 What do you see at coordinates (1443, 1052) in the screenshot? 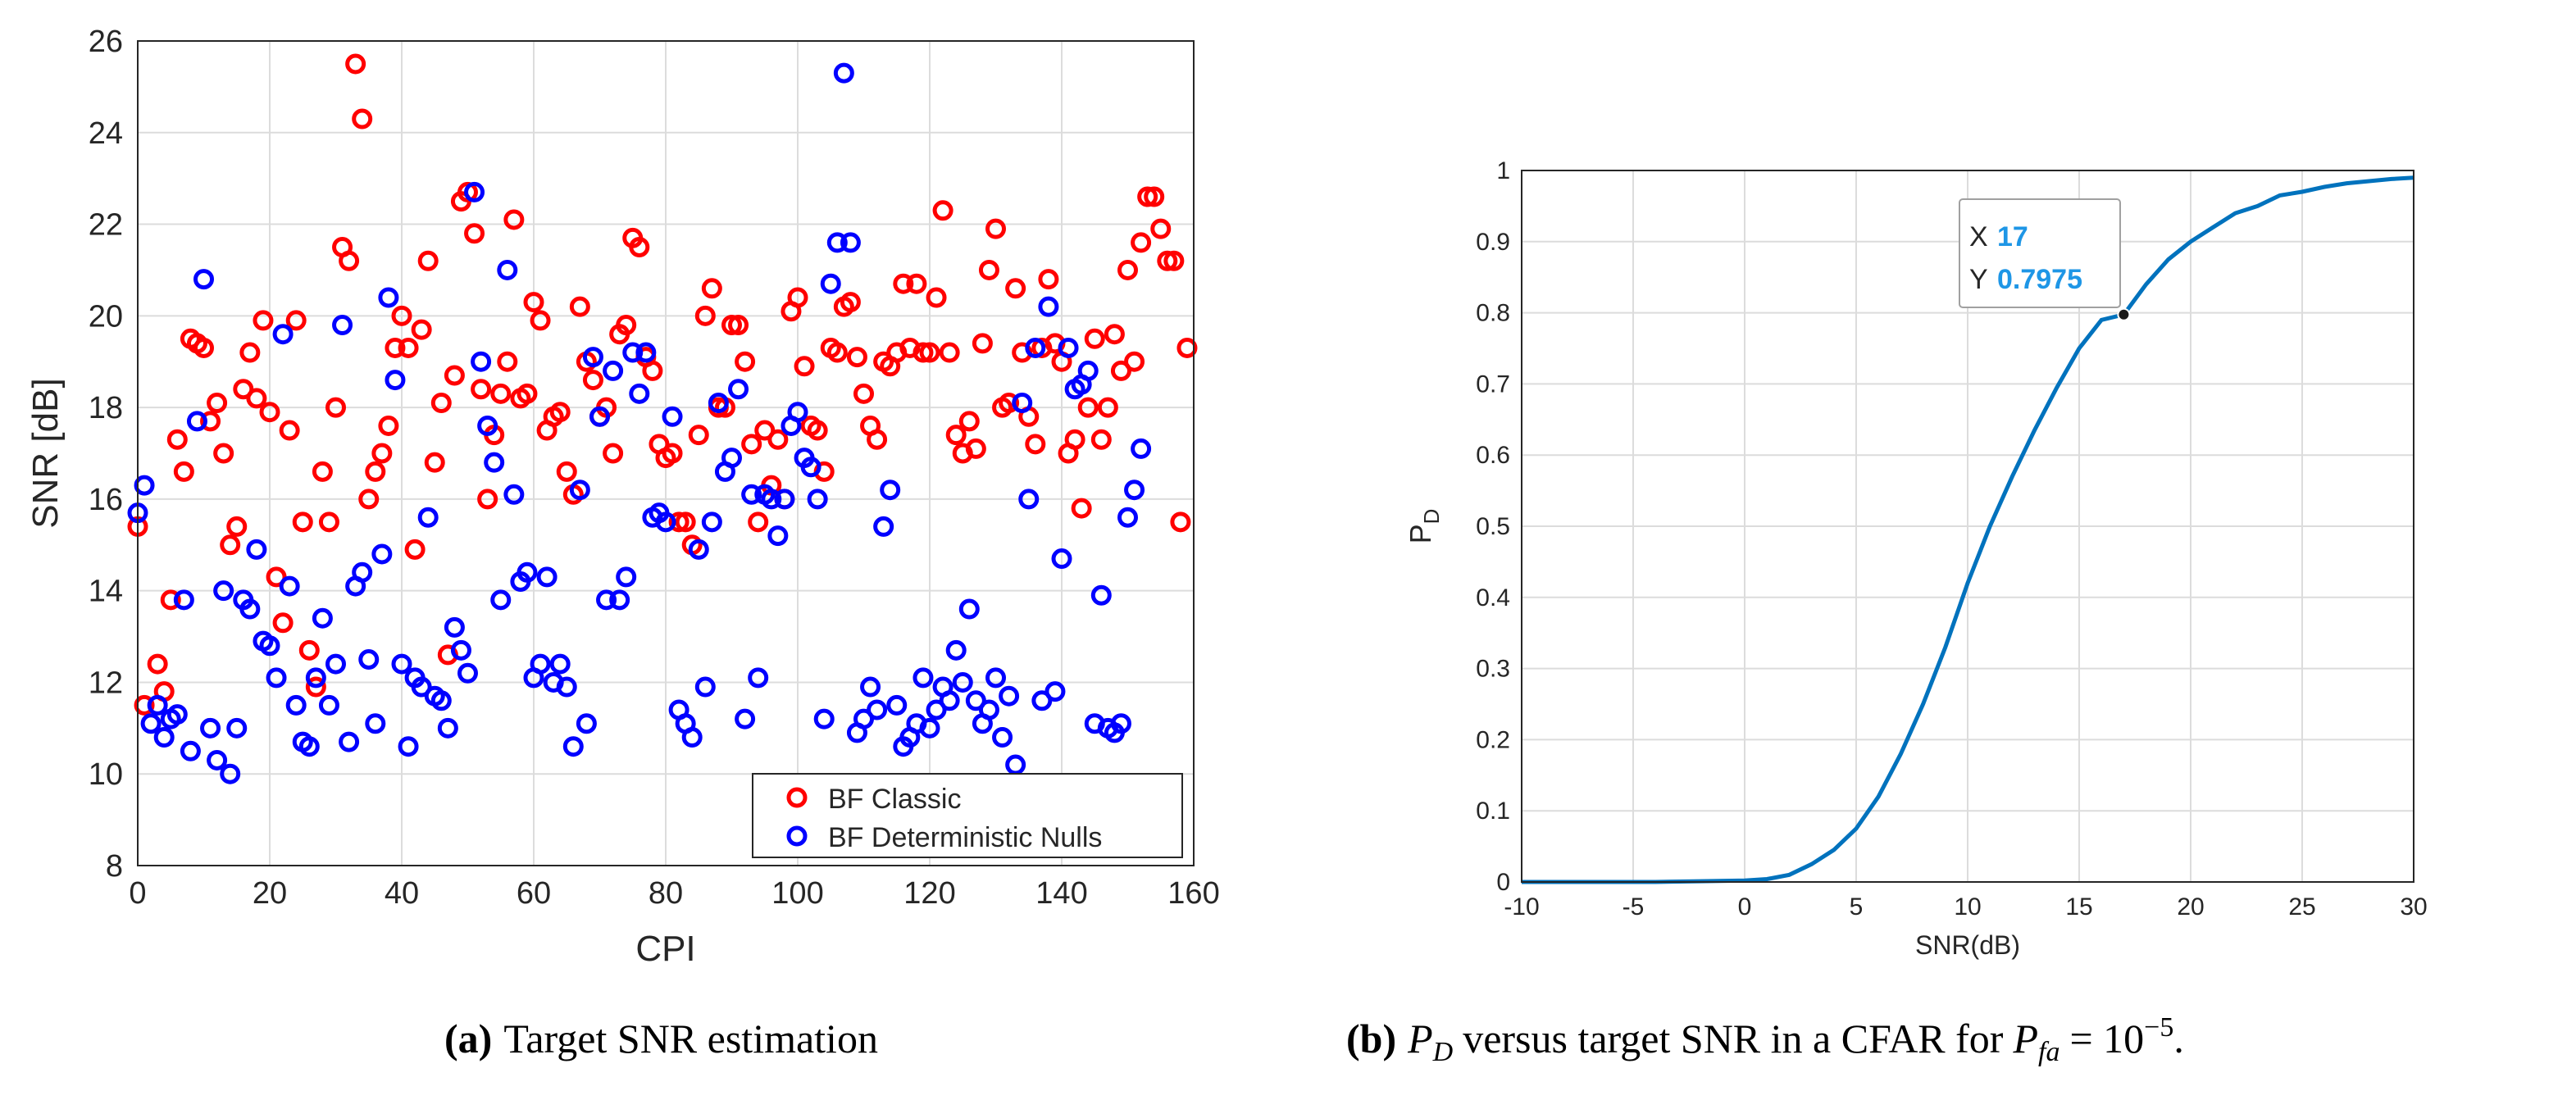
I see `caption-b-pd-sub: D` at bounding box center [1443, 1052].